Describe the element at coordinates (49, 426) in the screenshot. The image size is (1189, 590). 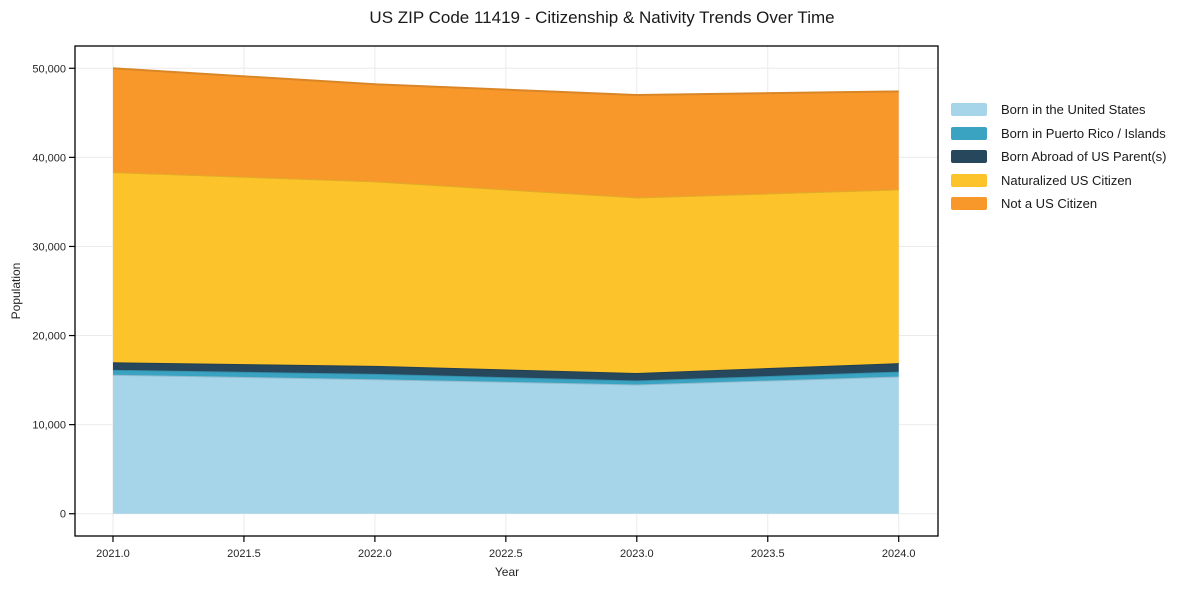
I see `y-tick-label: 10,000` at that location.